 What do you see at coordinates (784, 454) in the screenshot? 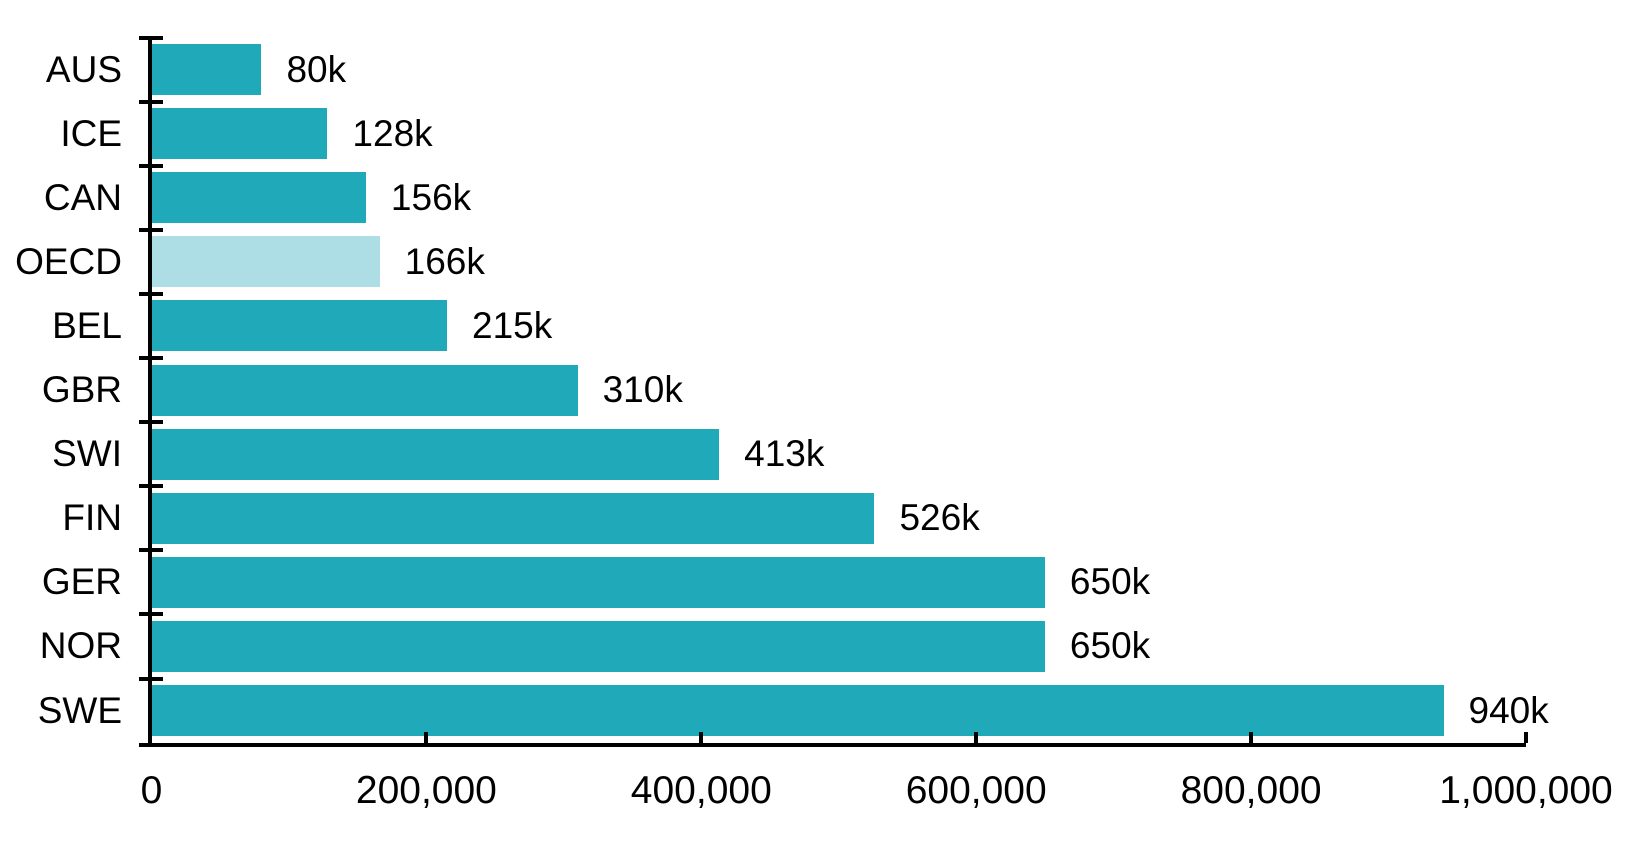
I see `value-label-swi: 413k` at bounding box center [784, 454].